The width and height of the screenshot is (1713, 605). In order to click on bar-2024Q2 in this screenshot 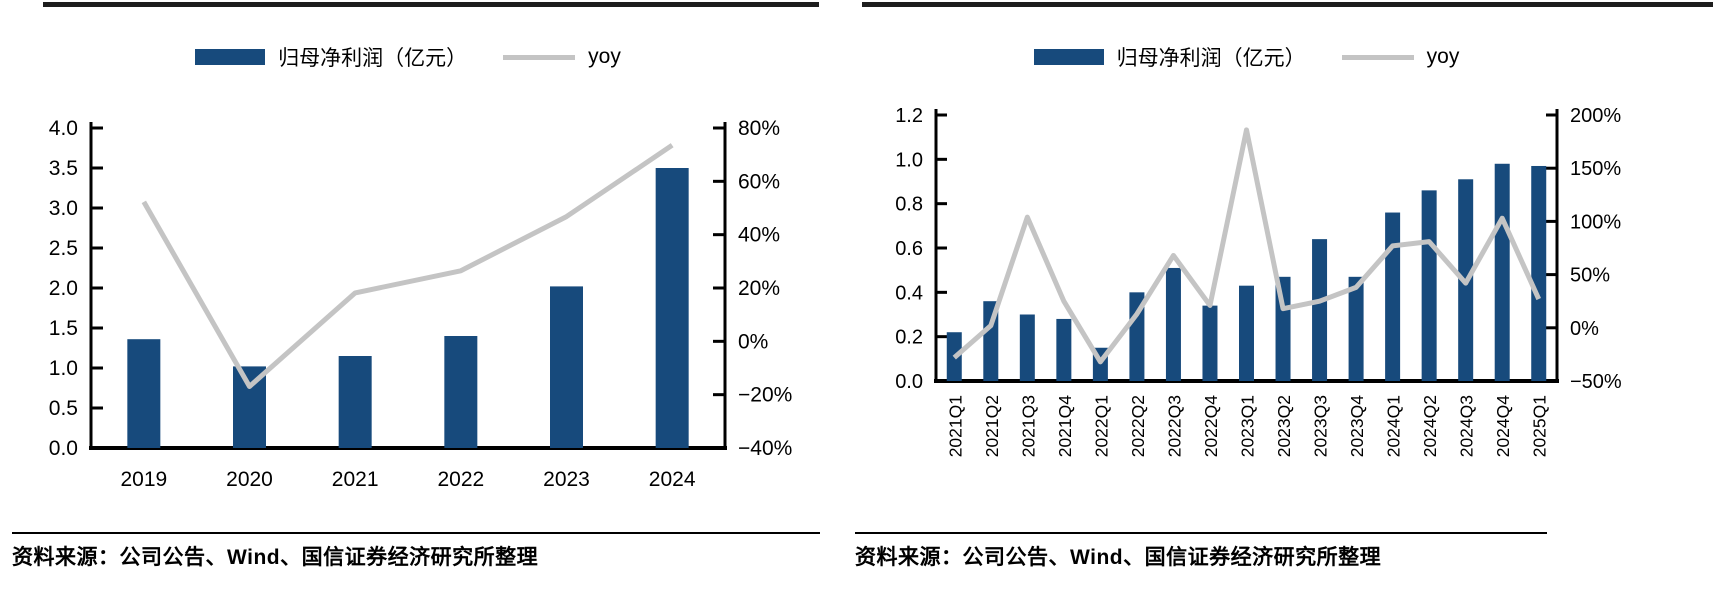, I will do `click(1429, 285)`.